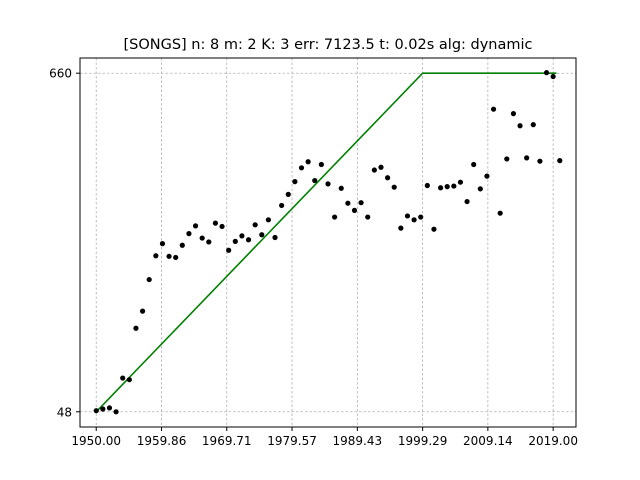 This screenshot has height=480, width=640. What do you see at coordinates (292, 441) in the screenshot?
I see `x-tick-label: 1979.57` at bounding box center [292, 441].